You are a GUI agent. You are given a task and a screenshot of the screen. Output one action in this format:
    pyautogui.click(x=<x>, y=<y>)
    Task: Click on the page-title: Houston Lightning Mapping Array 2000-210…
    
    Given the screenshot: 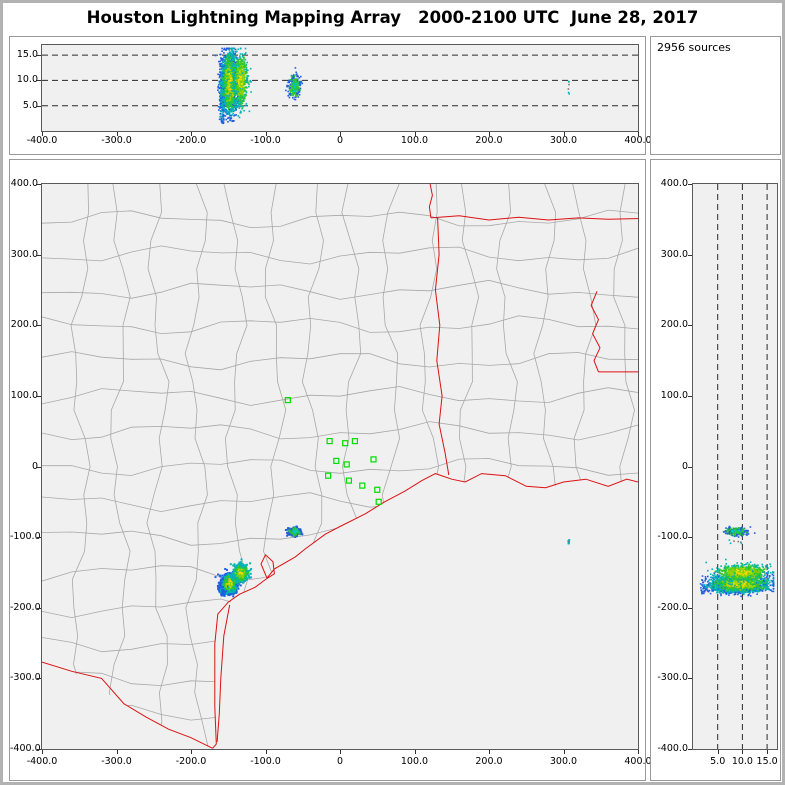 What is the action you would take?
    pyautogui.click(x=392, y=17)
    